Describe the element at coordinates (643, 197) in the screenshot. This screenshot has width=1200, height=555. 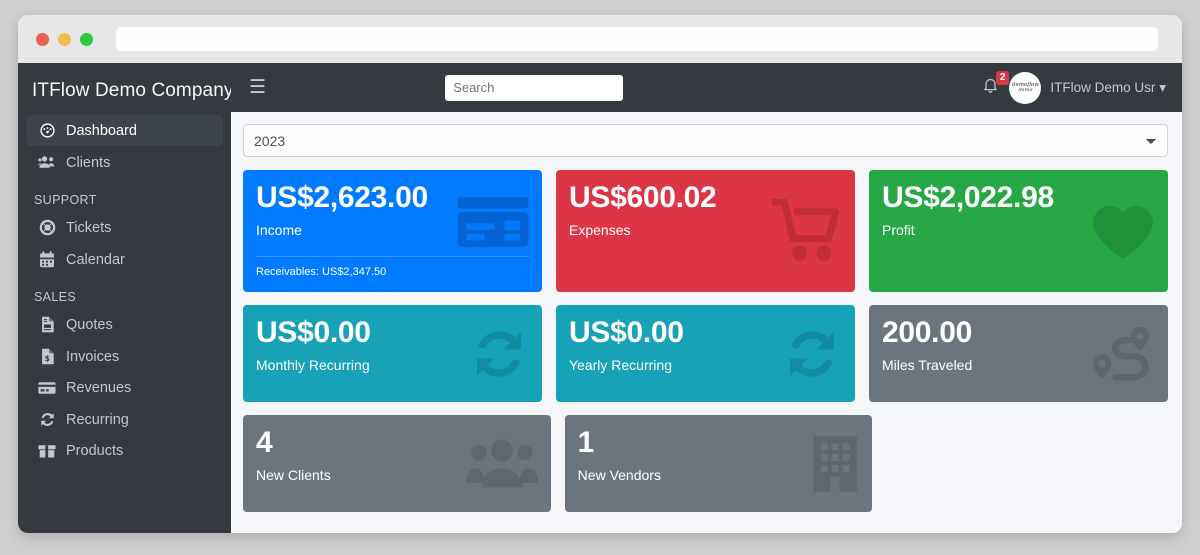
I see `card-value: US$600.02` at that location.